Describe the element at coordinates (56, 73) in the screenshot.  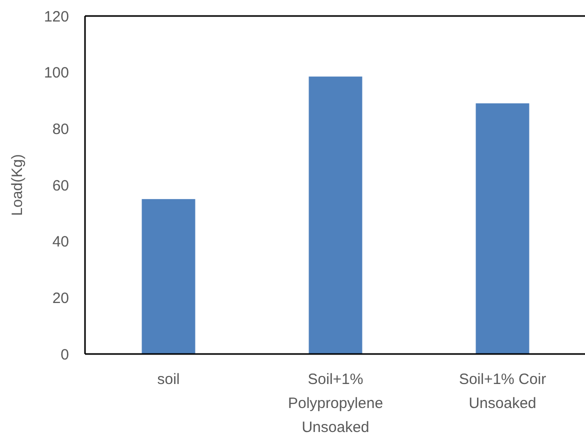
I see `y-tick-label: 100` at that location.